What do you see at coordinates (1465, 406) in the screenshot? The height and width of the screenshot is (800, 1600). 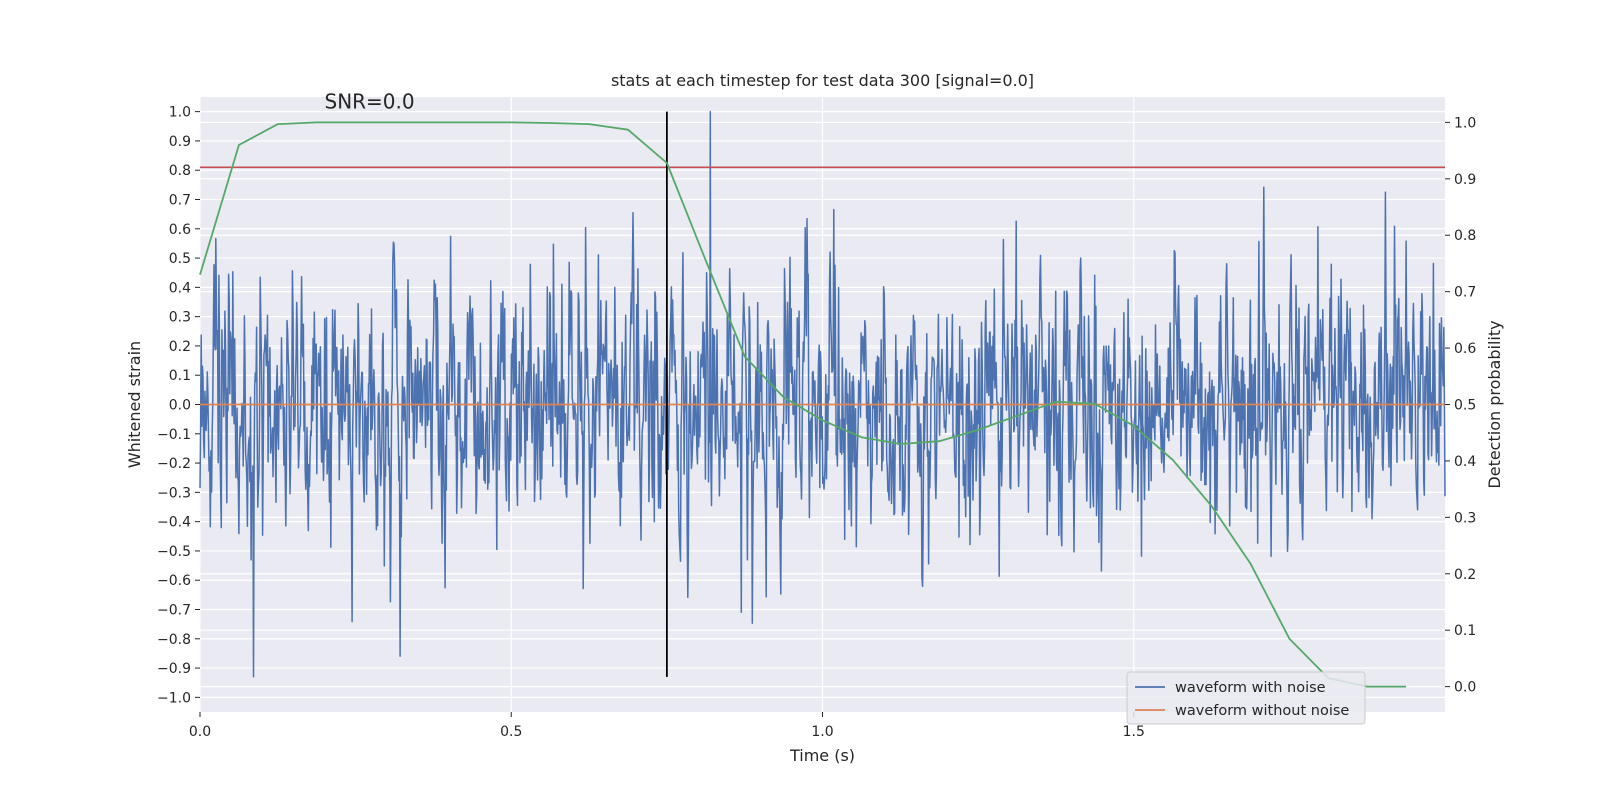 I see `y-tick-label-right: 0.5` at bounding box center [1465, 406].